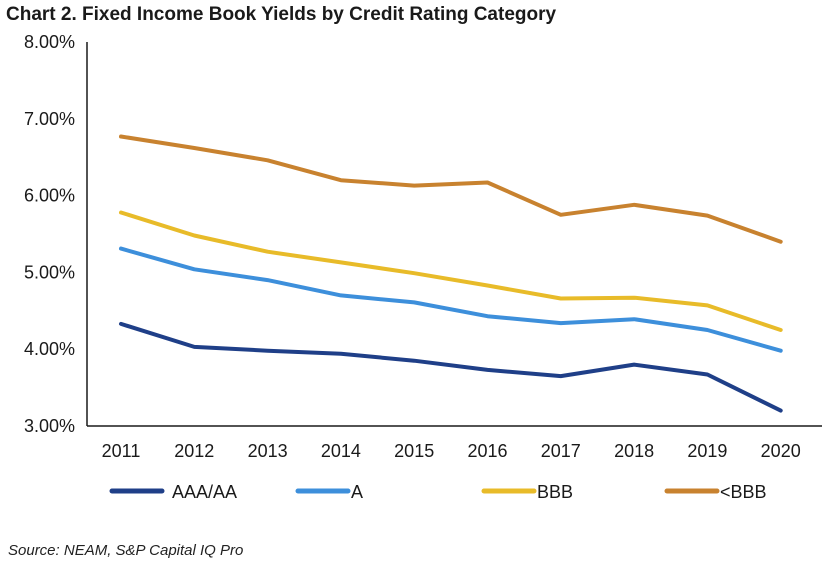 The height and width of the screenshot is (567, 834). Describe the element at coordinates (268, 451) in the screenshot. I see `x-tick-label: 2013` at that location.